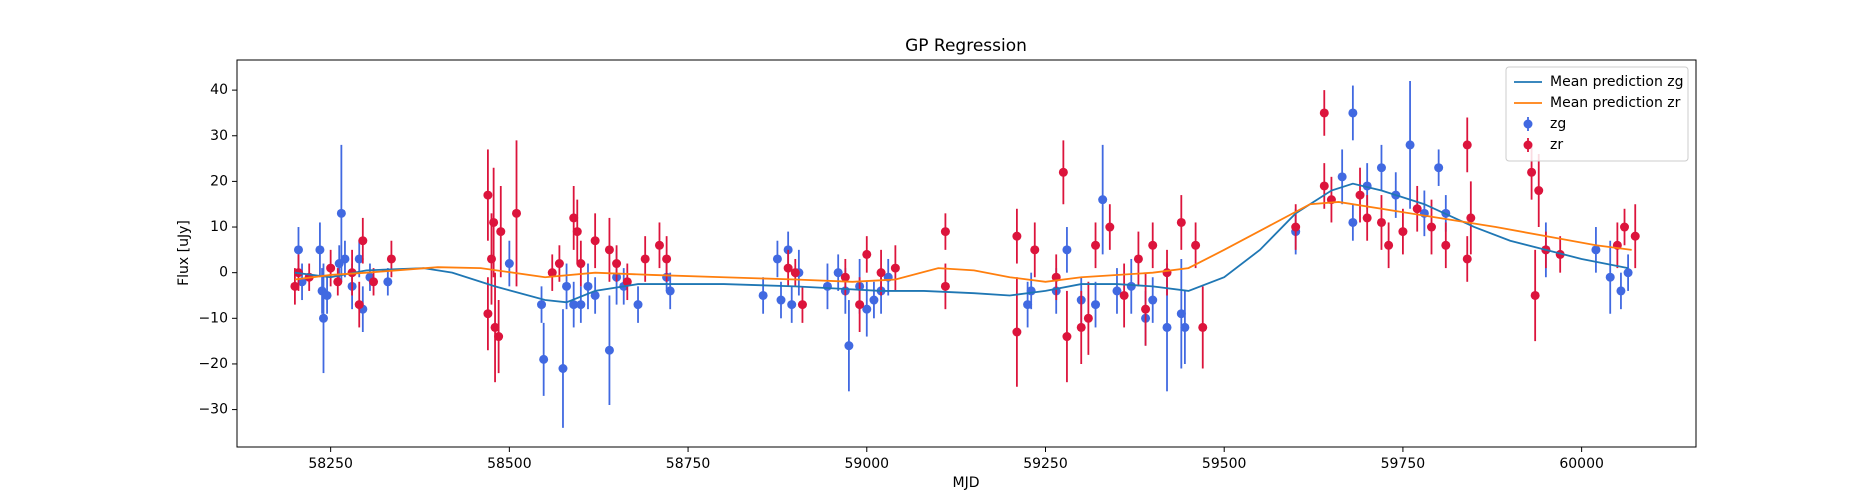  I want to click on x-tick-label: 60000, so click(1581, 464).